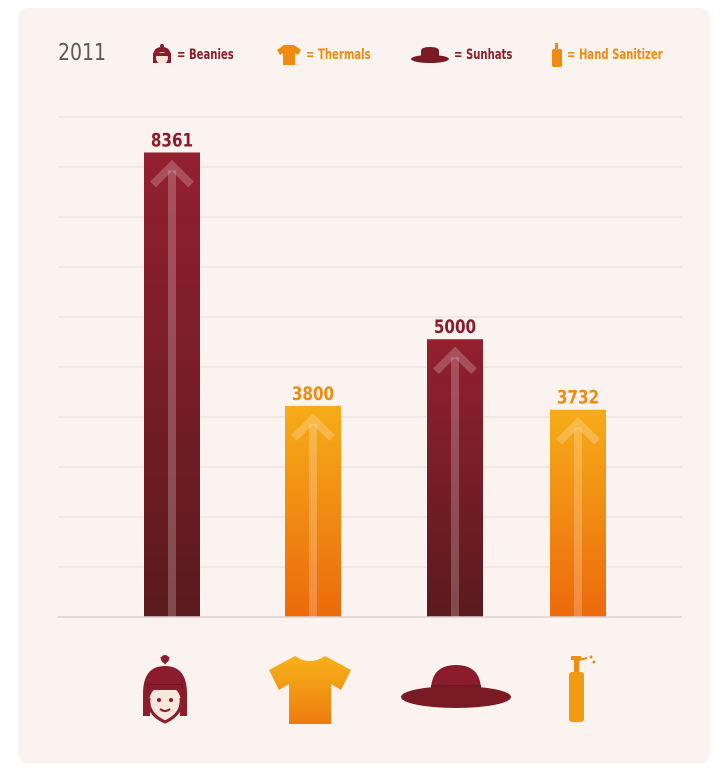 This screenshot has height=767, width=722. I want to click on data-label-beanies: 8361, so click(172, 141).